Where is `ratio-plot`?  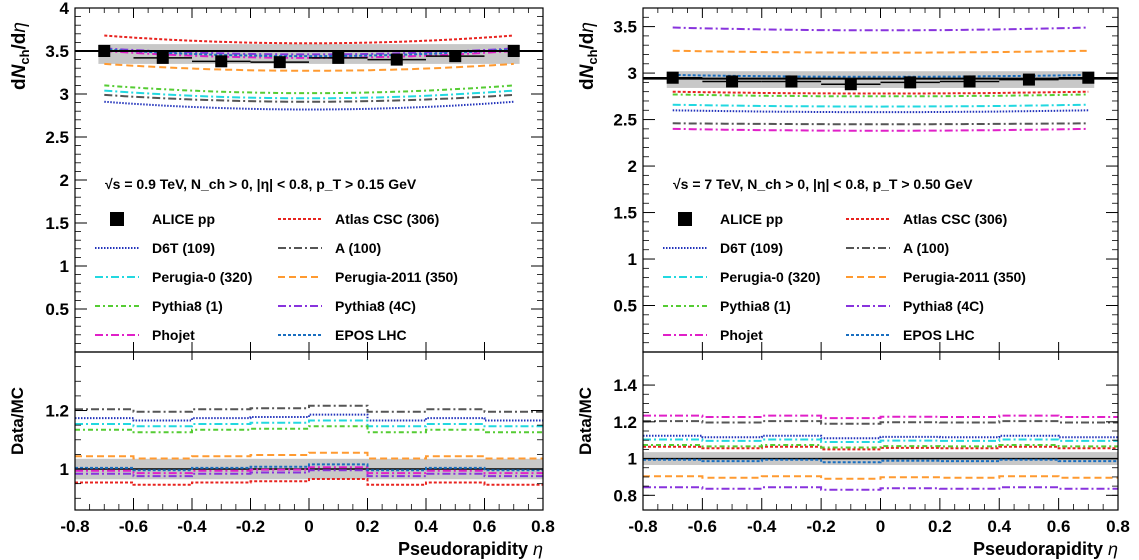 ratio-plot is located at coordinates (880, 452).